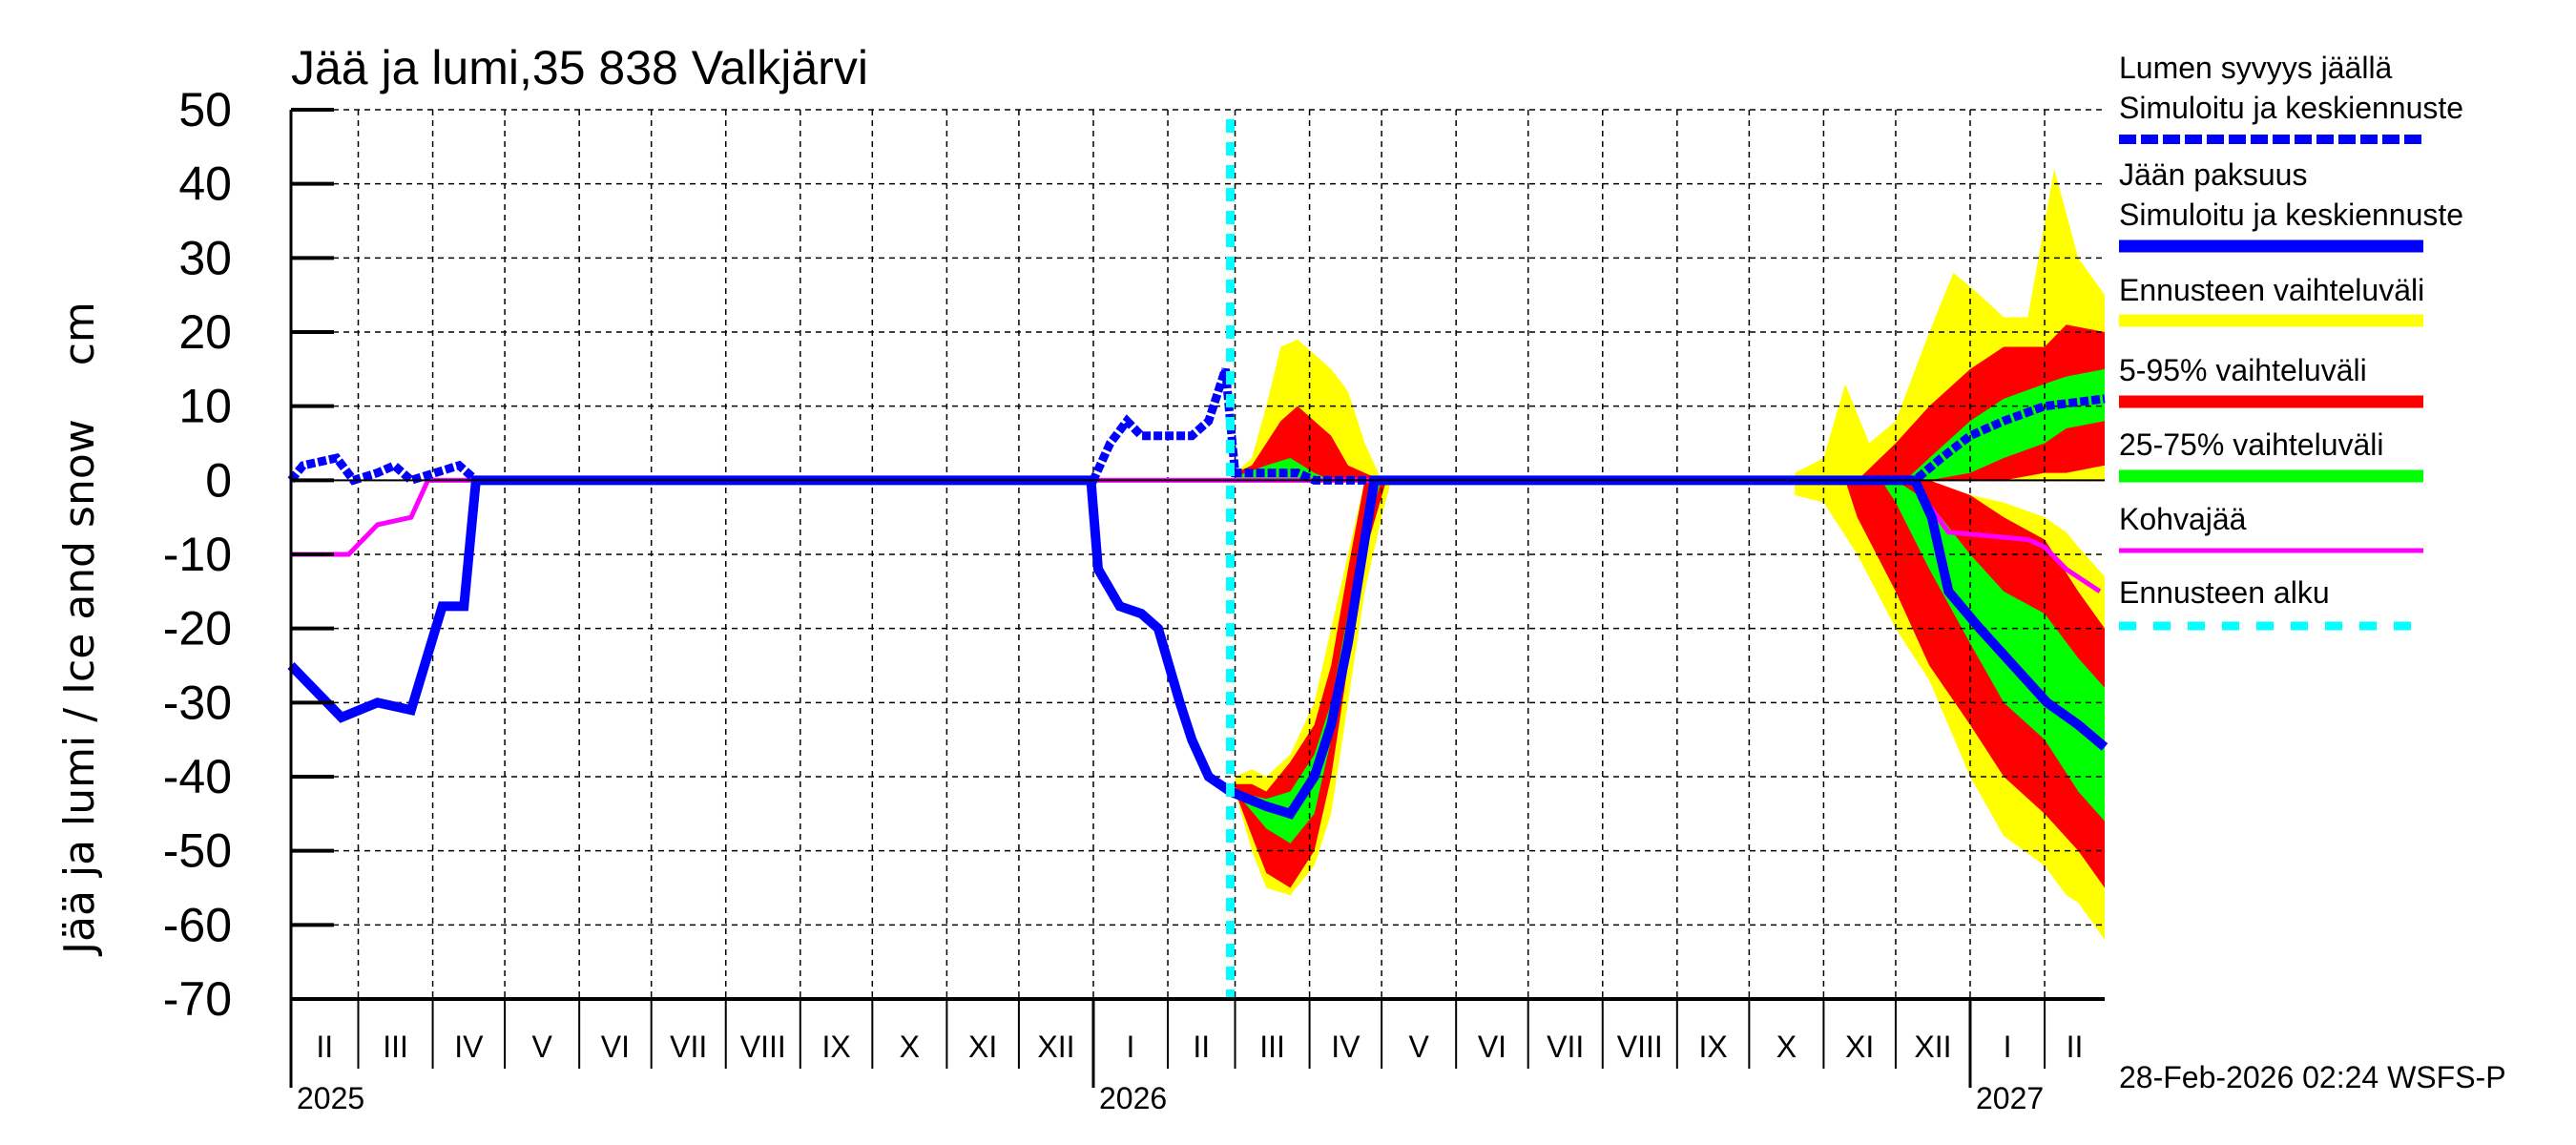 The height and width of the screenshot is (1145, 2576). I want to click on legend-label: Lumen syvyys jäällä, so click(2256, 68).